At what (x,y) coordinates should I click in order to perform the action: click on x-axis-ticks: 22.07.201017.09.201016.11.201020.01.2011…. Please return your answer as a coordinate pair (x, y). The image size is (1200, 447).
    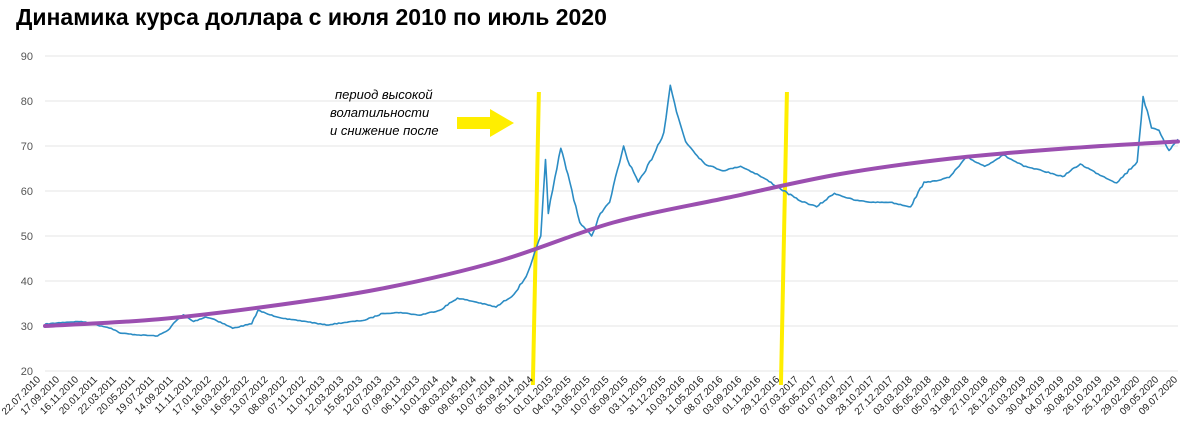
    Looking at the image, I should click on (590, 395).